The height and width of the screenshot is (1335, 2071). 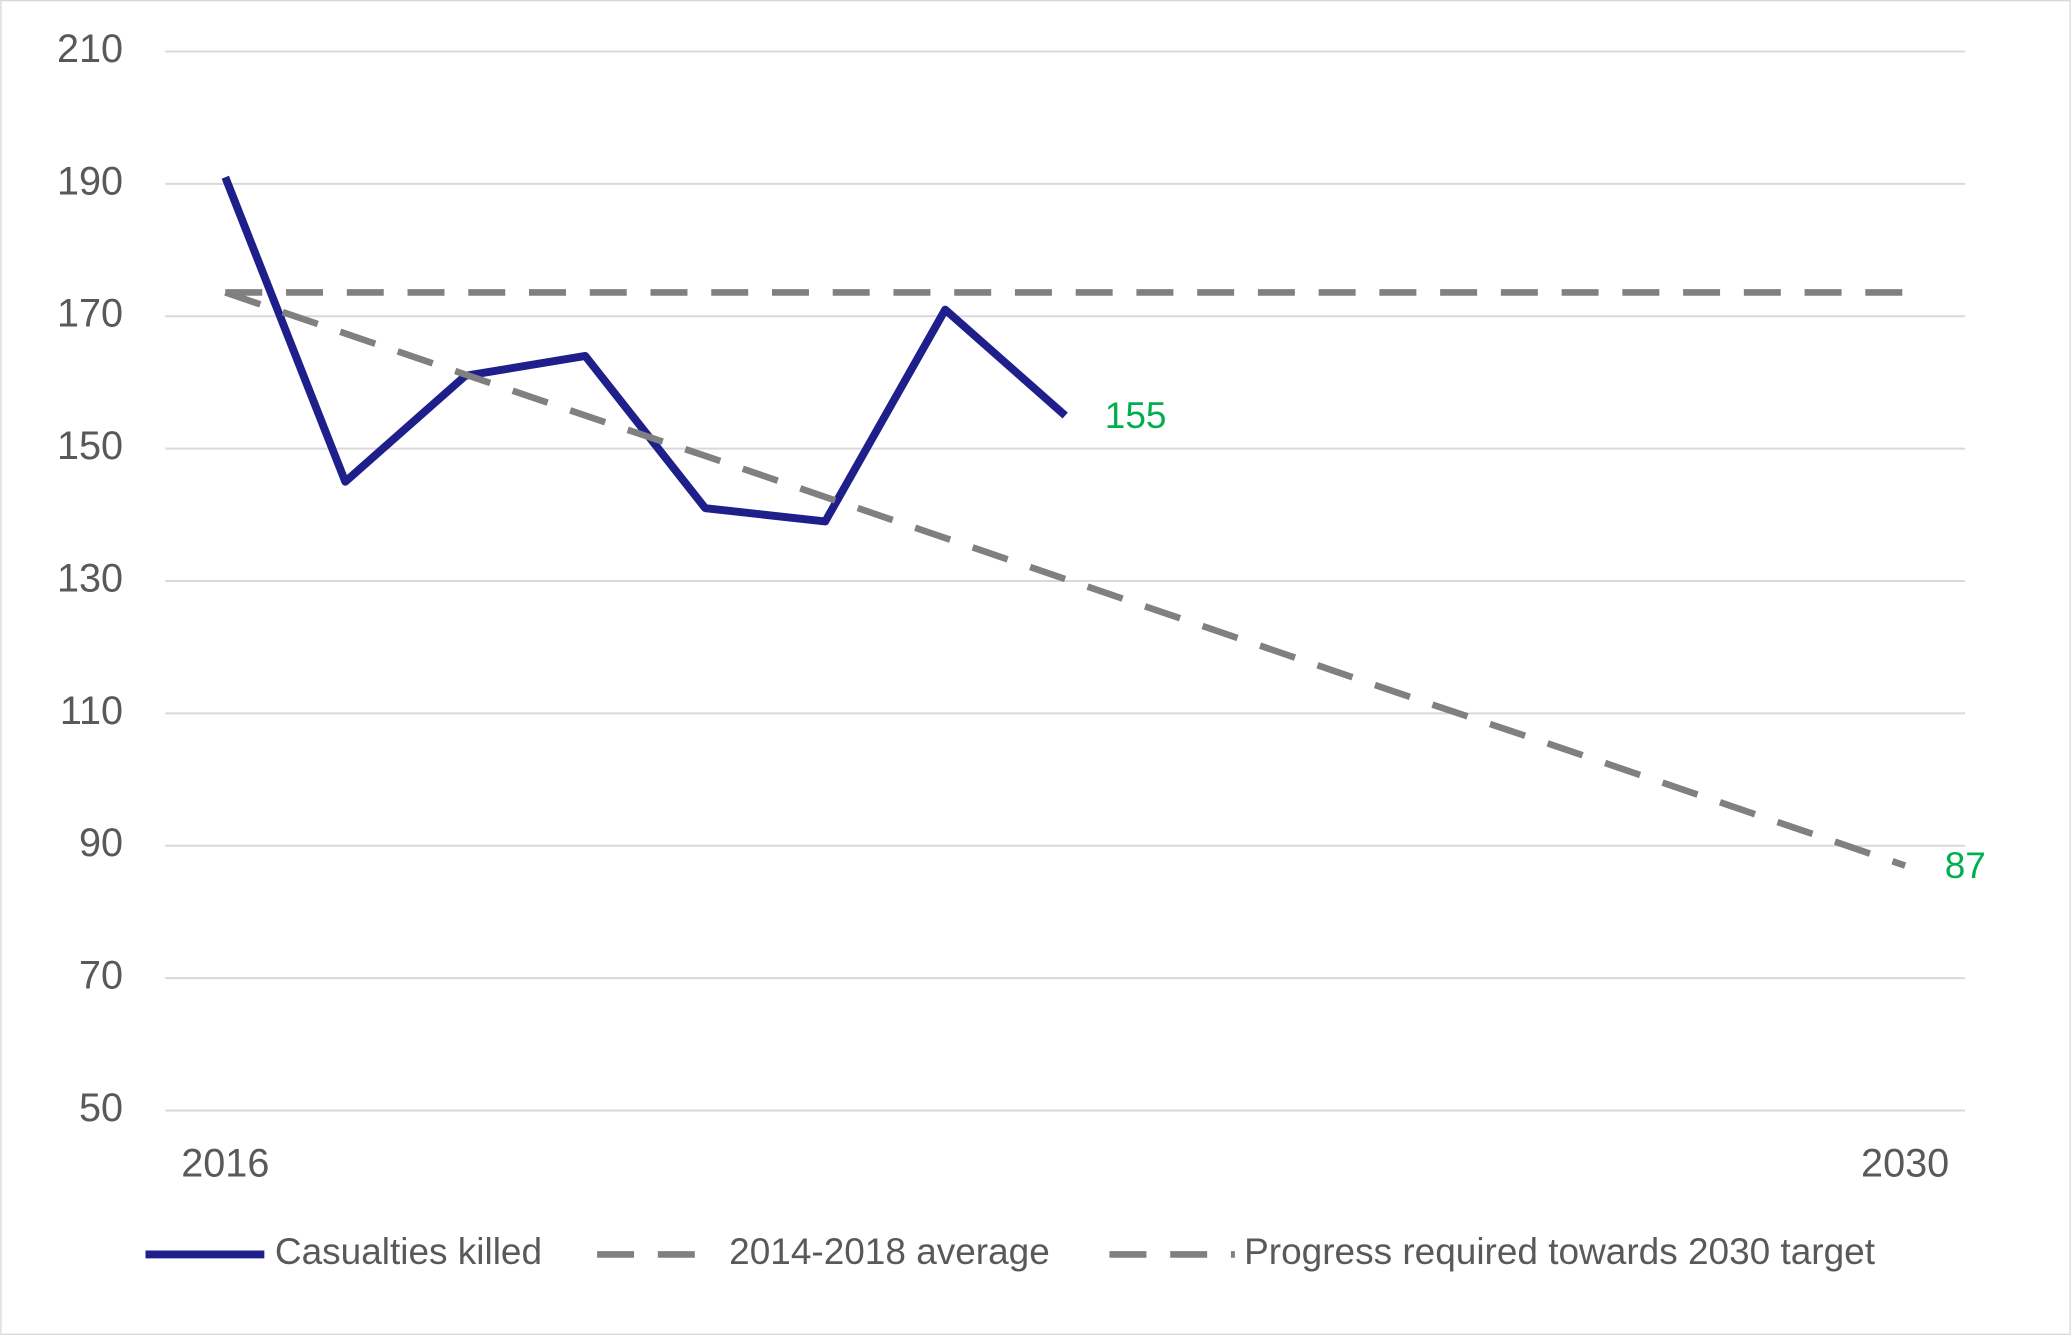 What do you see at coordinates (90, 578) in the screenshot?
I see `y-tick-label: 130` at bounding box center [90, 578].